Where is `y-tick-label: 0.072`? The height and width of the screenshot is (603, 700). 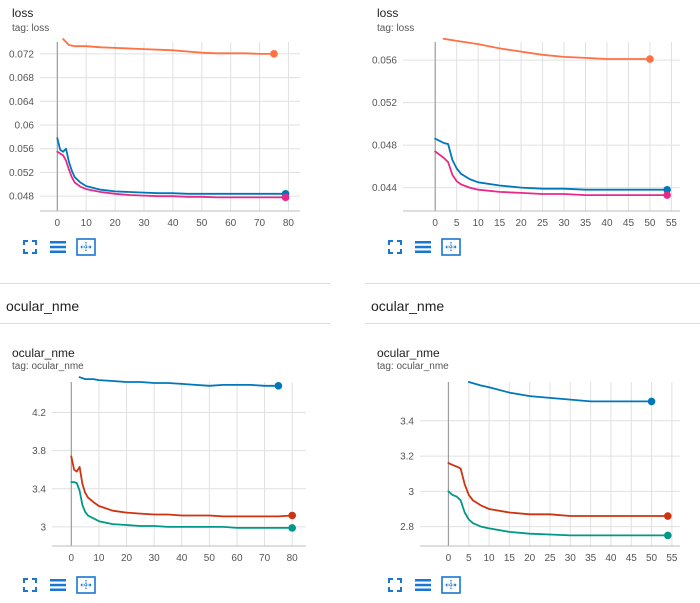
y-tick-label: 0.072 is located at coordinates (21, 54).